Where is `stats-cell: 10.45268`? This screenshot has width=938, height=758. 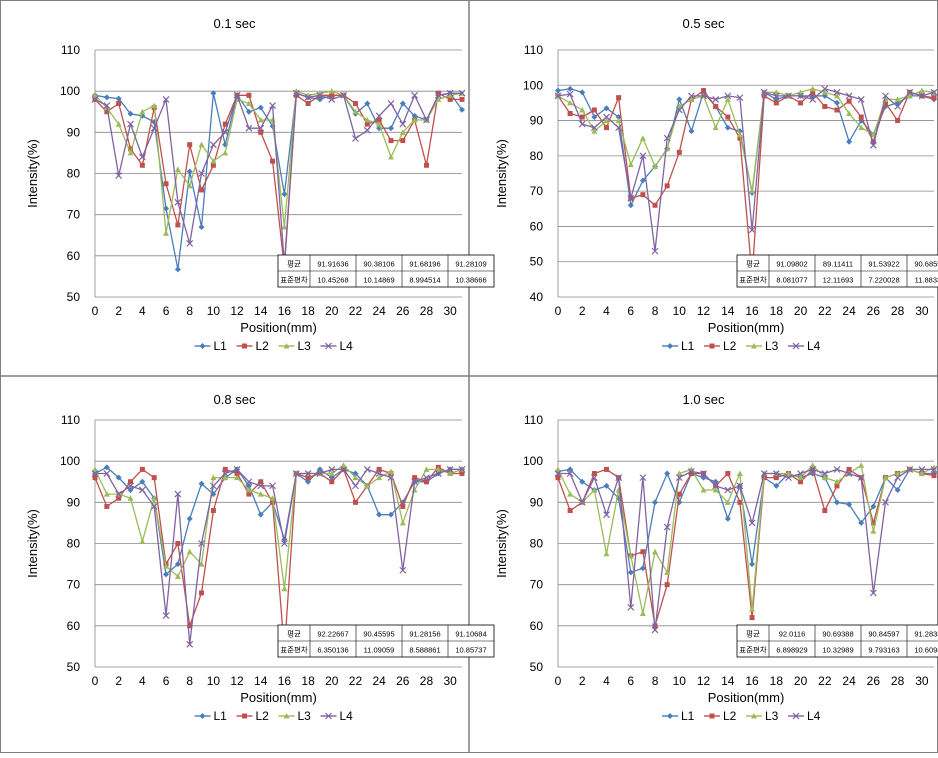 stats-cell: 10.45268 is located at coordinates (332, 280).